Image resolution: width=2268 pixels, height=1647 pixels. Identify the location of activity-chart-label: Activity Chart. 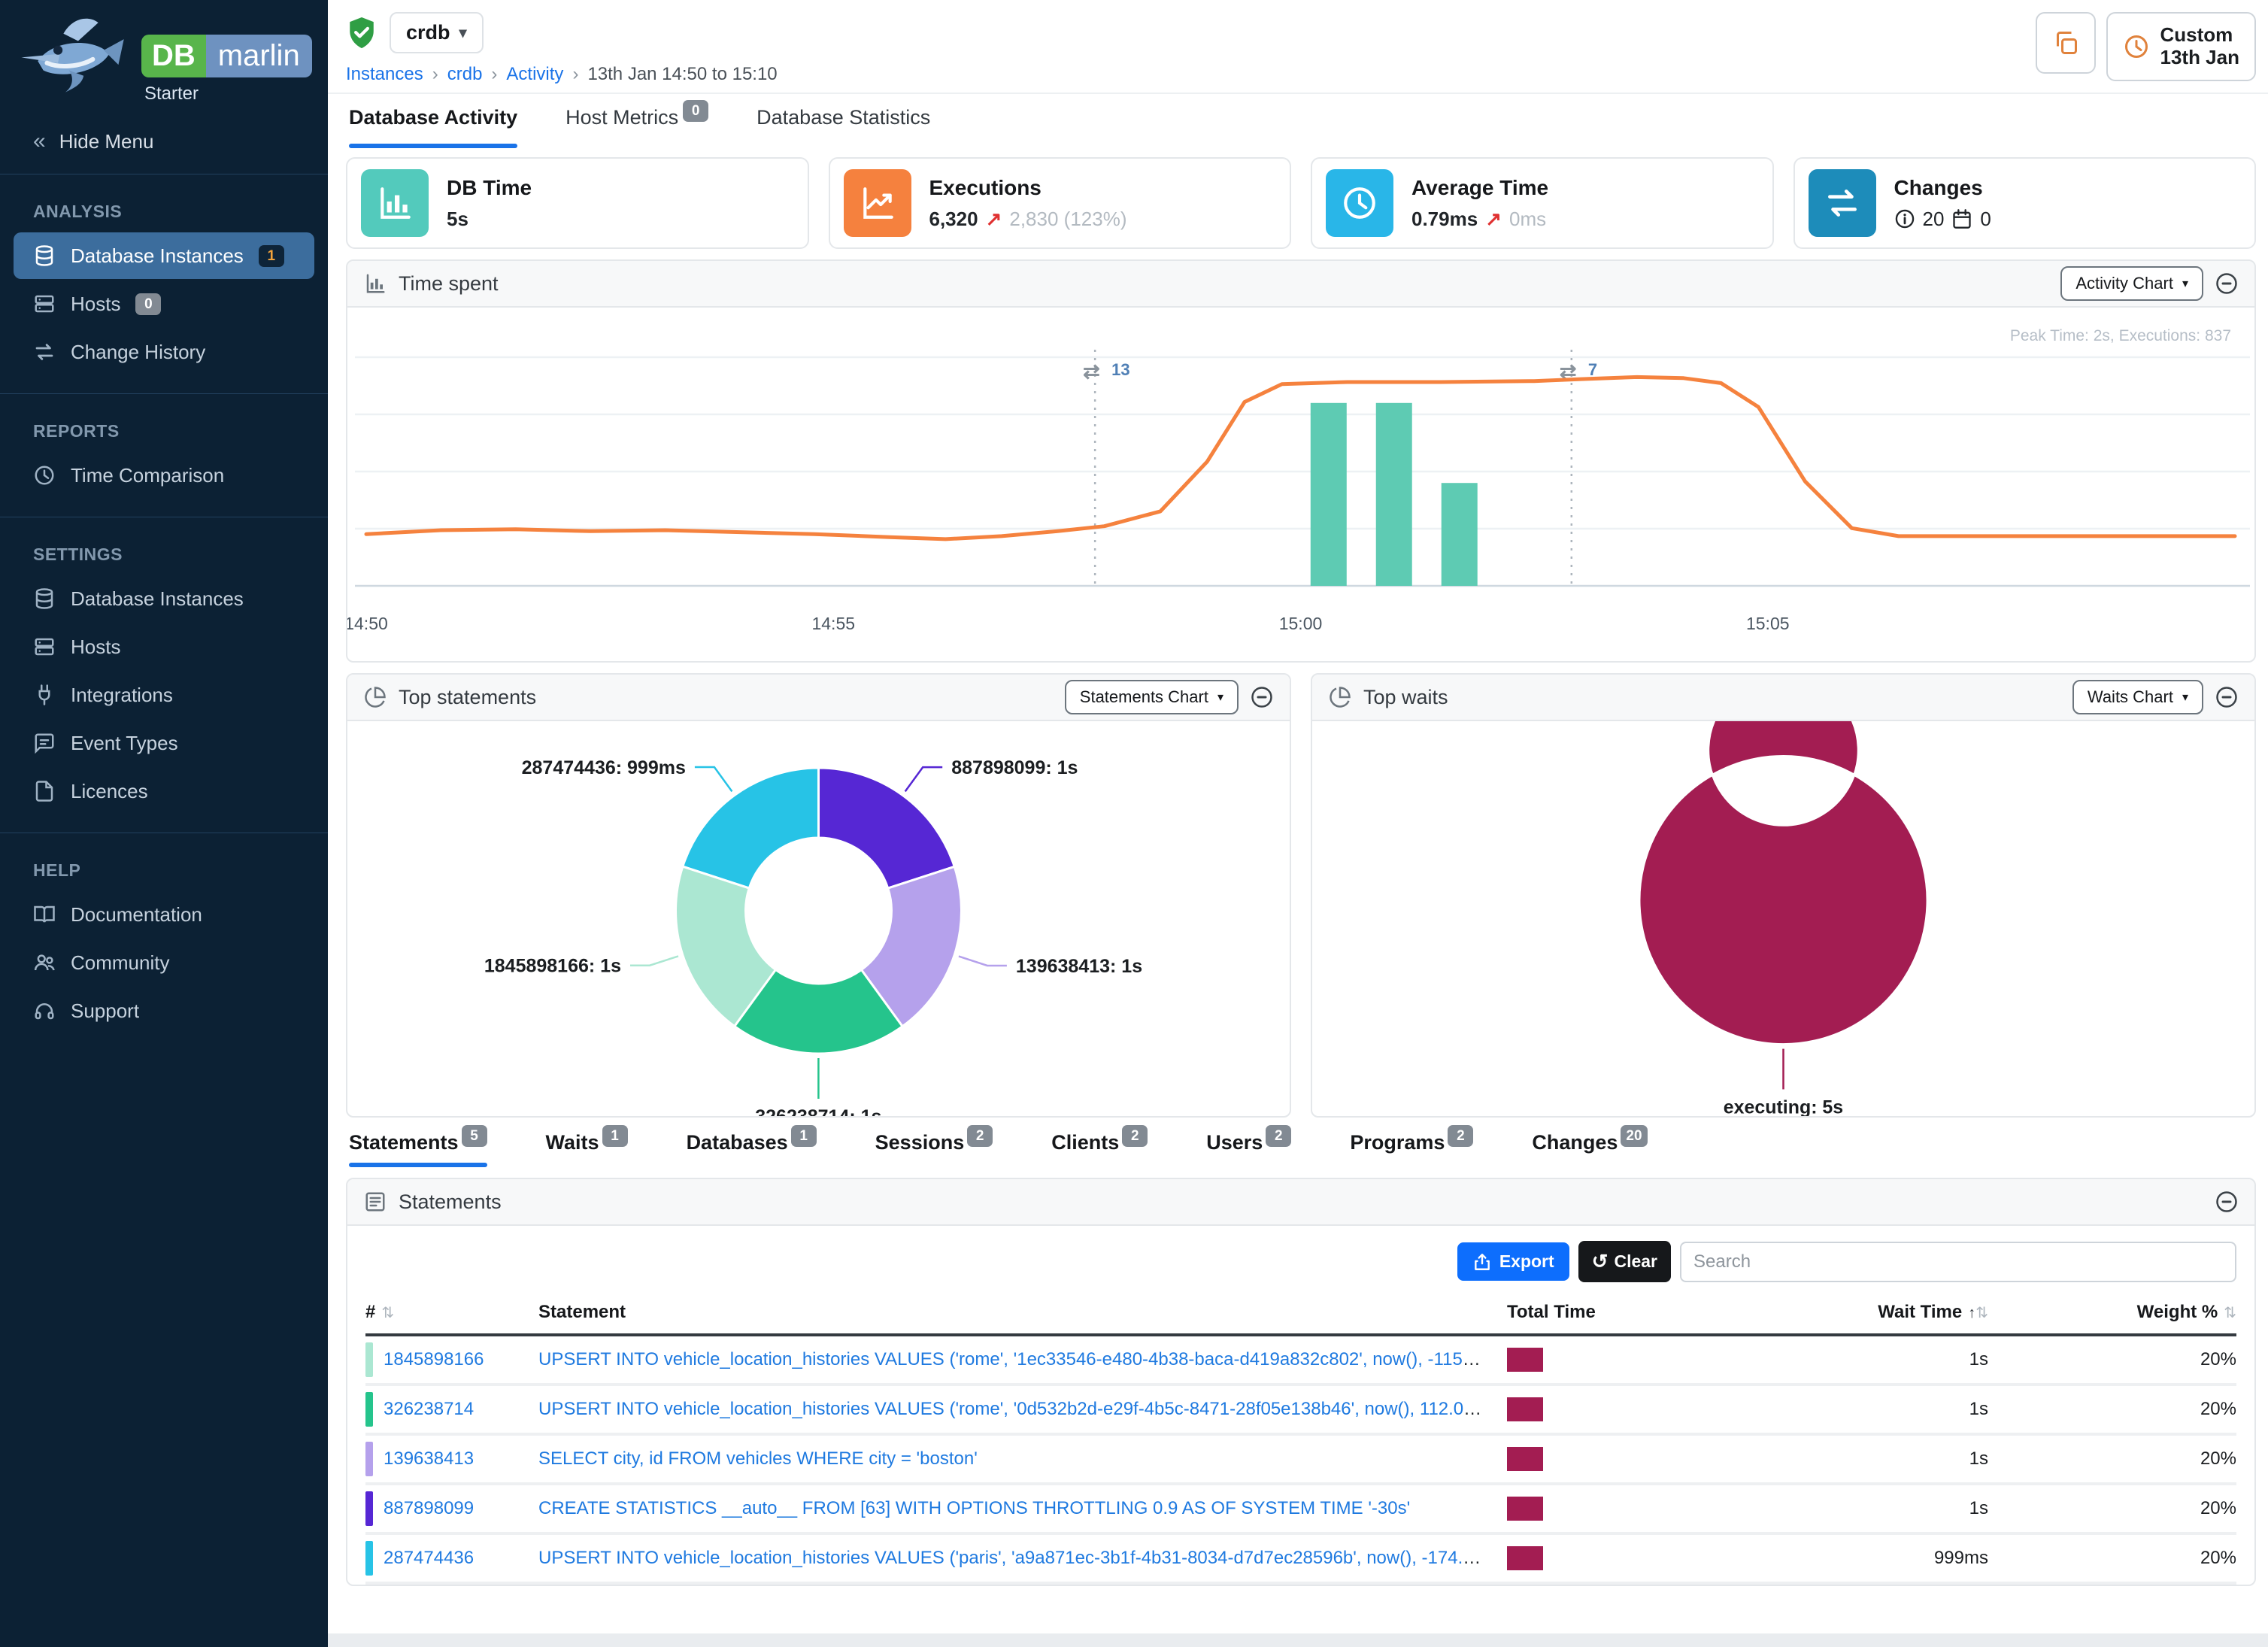
(2124, 283).